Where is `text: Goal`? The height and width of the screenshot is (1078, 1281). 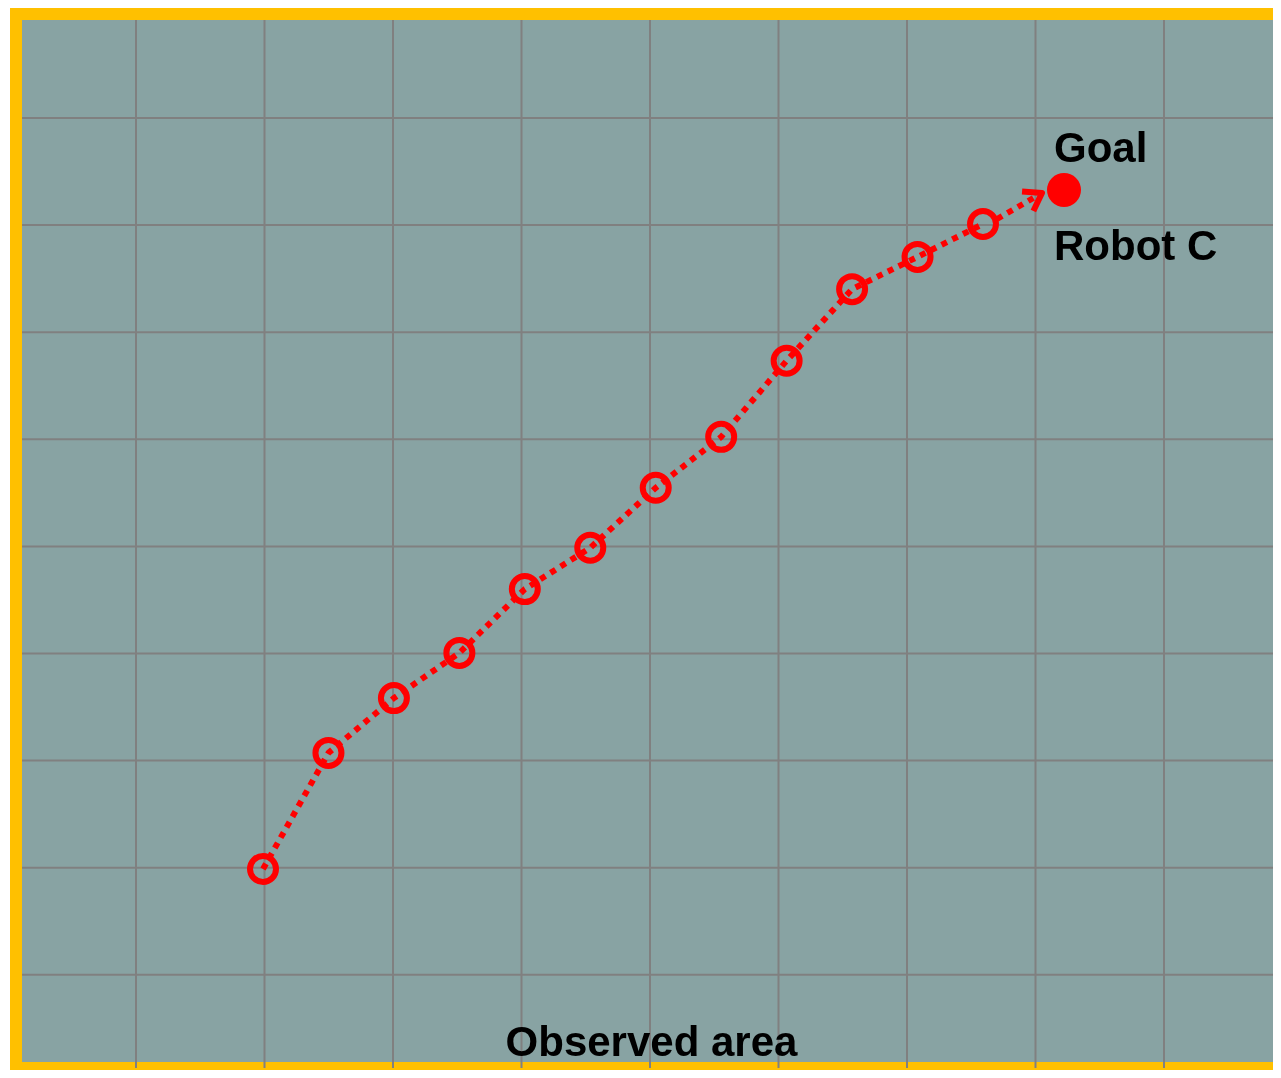 text: Goal is located at coordinates (1101, 147).